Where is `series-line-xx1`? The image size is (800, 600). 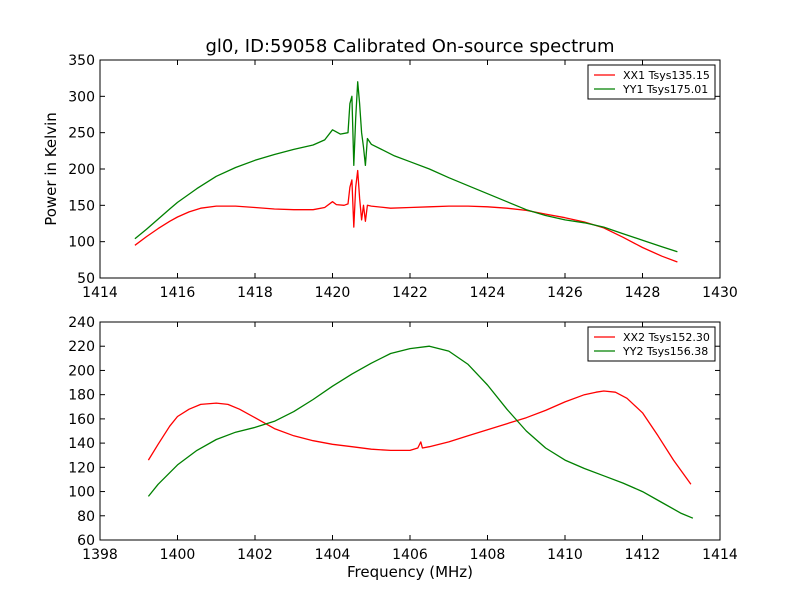
series-line-xx1 is located at coordinates (406, 216).